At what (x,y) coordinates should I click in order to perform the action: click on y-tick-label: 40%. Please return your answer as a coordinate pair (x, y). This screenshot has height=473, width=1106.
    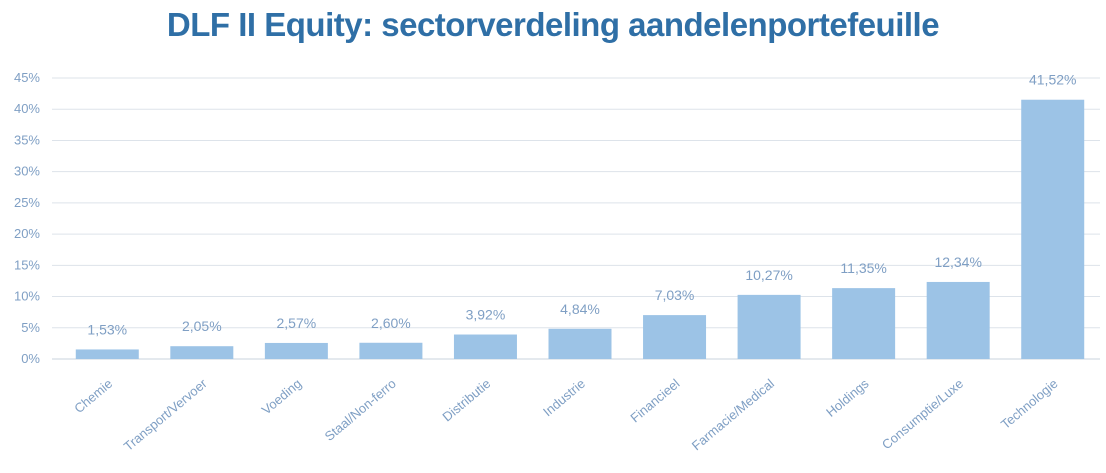
    Looking at the image, I should click on (27, 108).